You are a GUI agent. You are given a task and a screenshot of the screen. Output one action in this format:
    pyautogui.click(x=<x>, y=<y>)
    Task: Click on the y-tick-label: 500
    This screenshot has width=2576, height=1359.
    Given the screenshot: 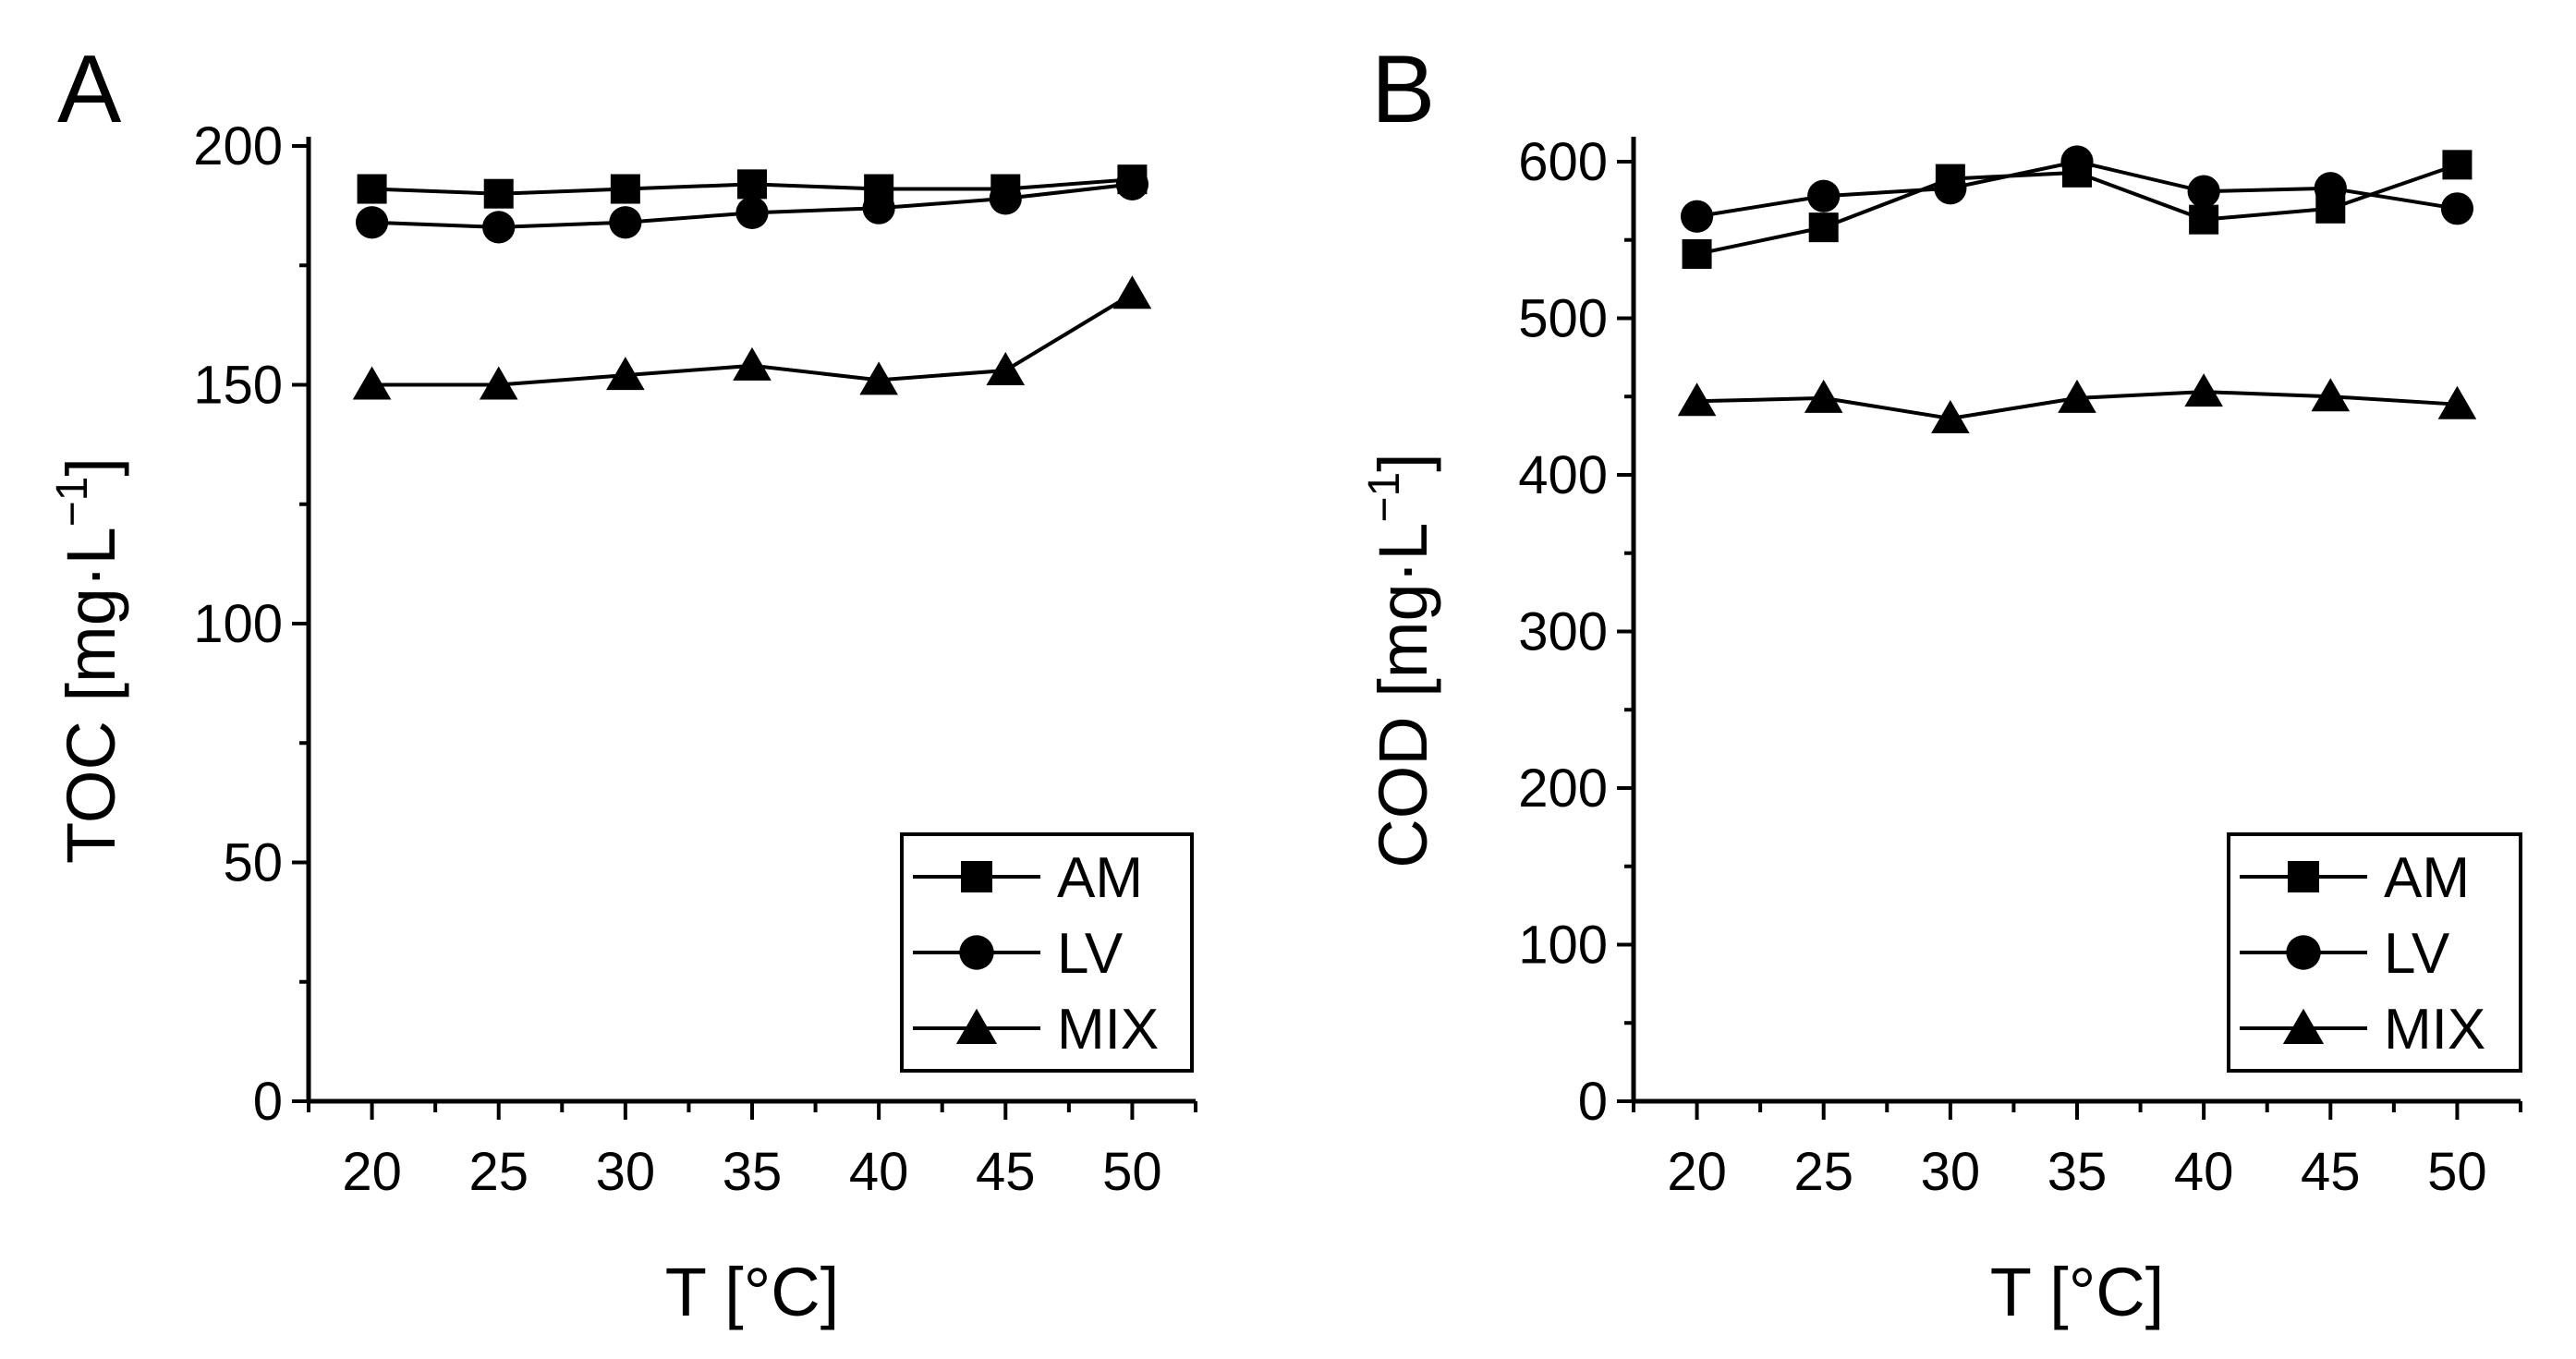 What is the action you would take?
    pyautogui.click(x=1563, y=318)
    